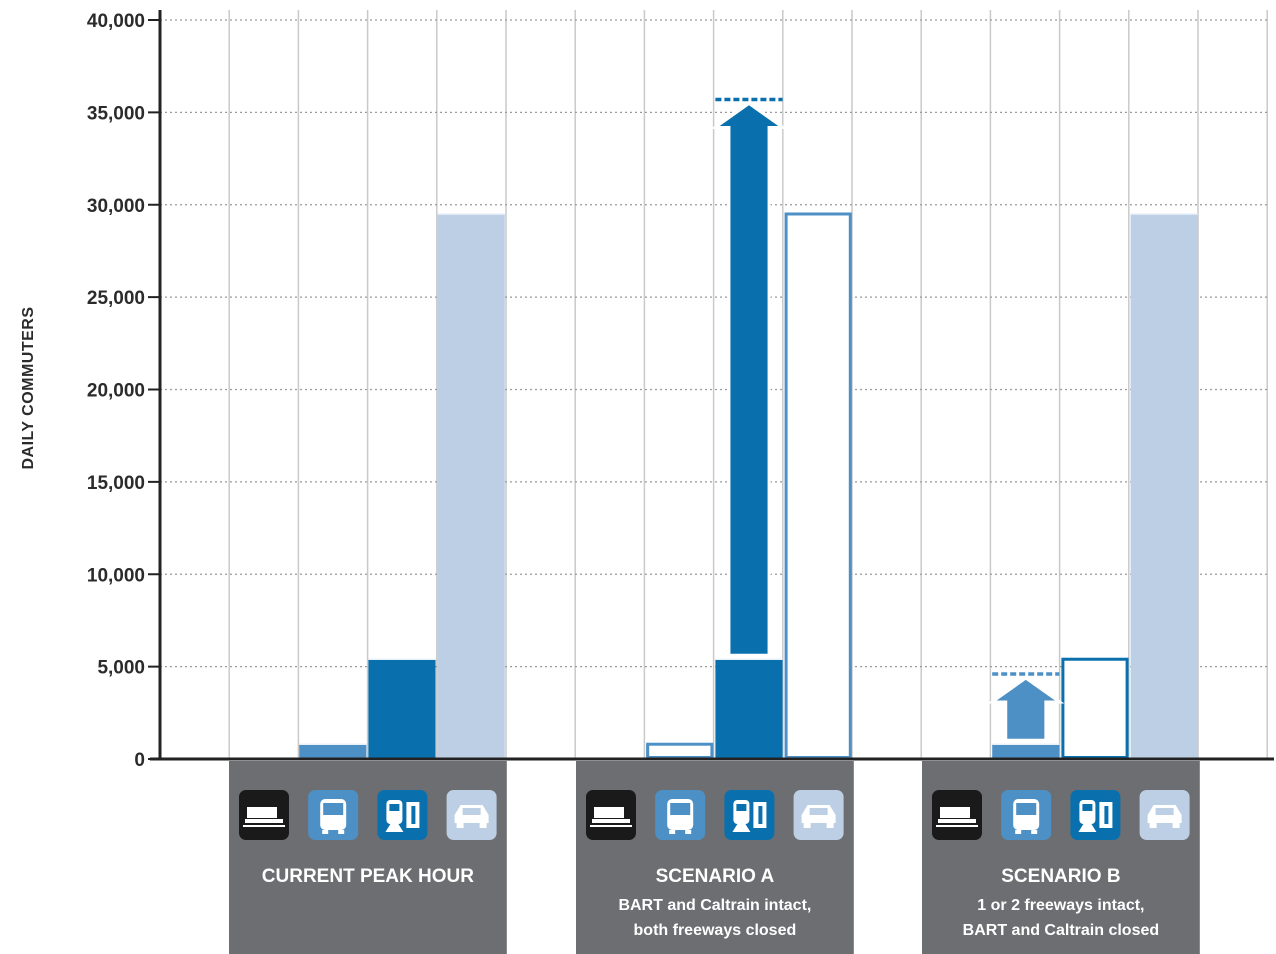  I want to click on category-title: SCENARIO A, so click(715, 876).